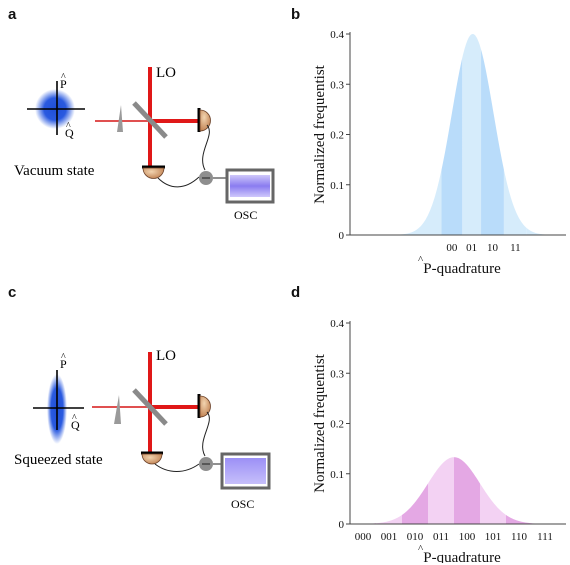  Describe the element at coordinates (515, 248) in the screenshot. I see `bin-label: 11` at that location.